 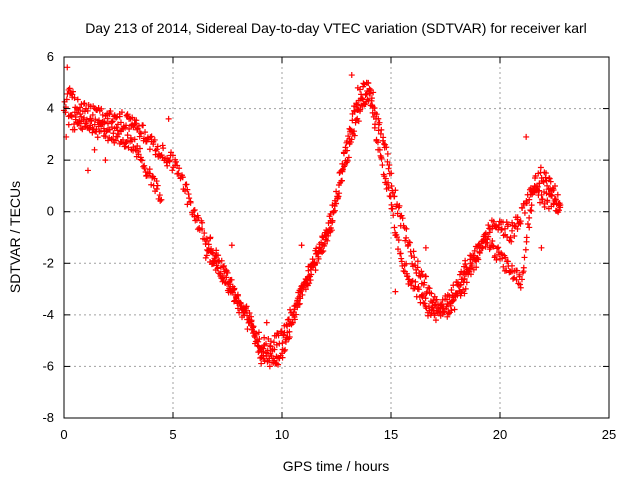 I want to click on y-tick-label: 6, so click(x=50, y=56).